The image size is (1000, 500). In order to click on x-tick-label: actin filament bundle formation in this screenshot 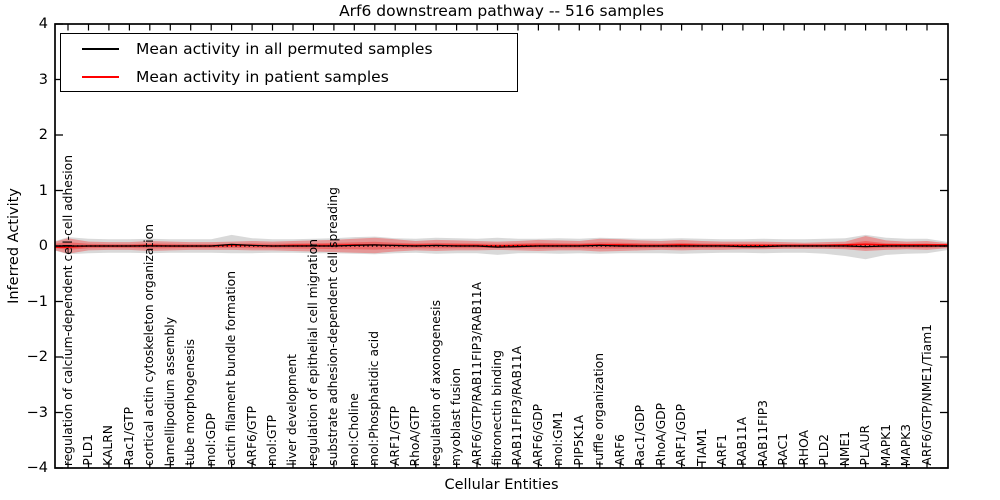, I will do `click(231, 368)`.